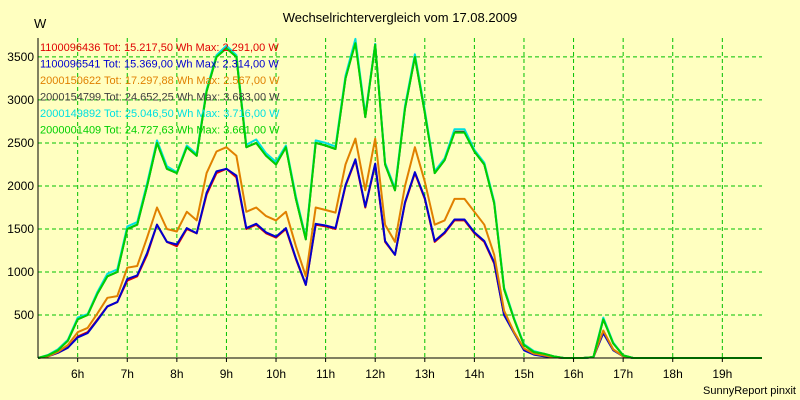 This screenshot has height=400, width=800. Describe the element at coordinates (20, 100) in the screenshot. I see `y-tick-label: 3000` at that location.